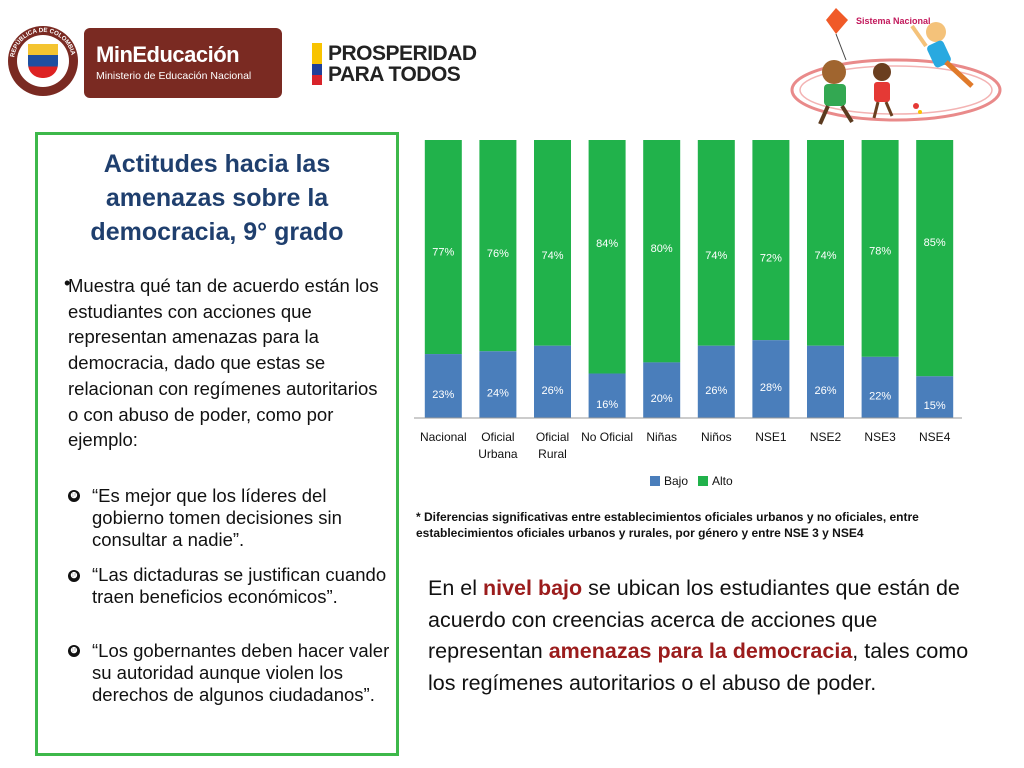 This screenshot has width=1024, height=768. Describe the element at coordinates (607, 437) in the screenshot. I see `x-tick-label: No Oficial` at that location.